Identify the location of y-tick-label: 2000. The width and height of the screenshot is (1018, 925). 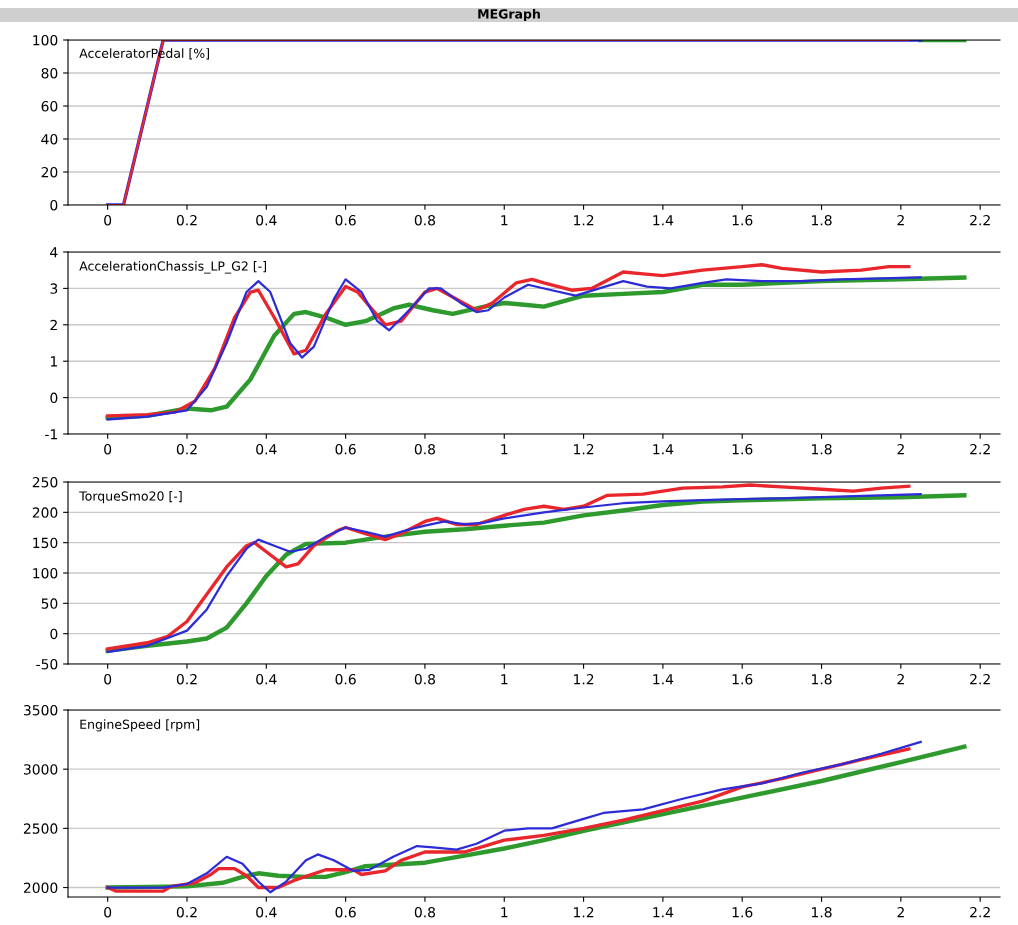
(40, 888).